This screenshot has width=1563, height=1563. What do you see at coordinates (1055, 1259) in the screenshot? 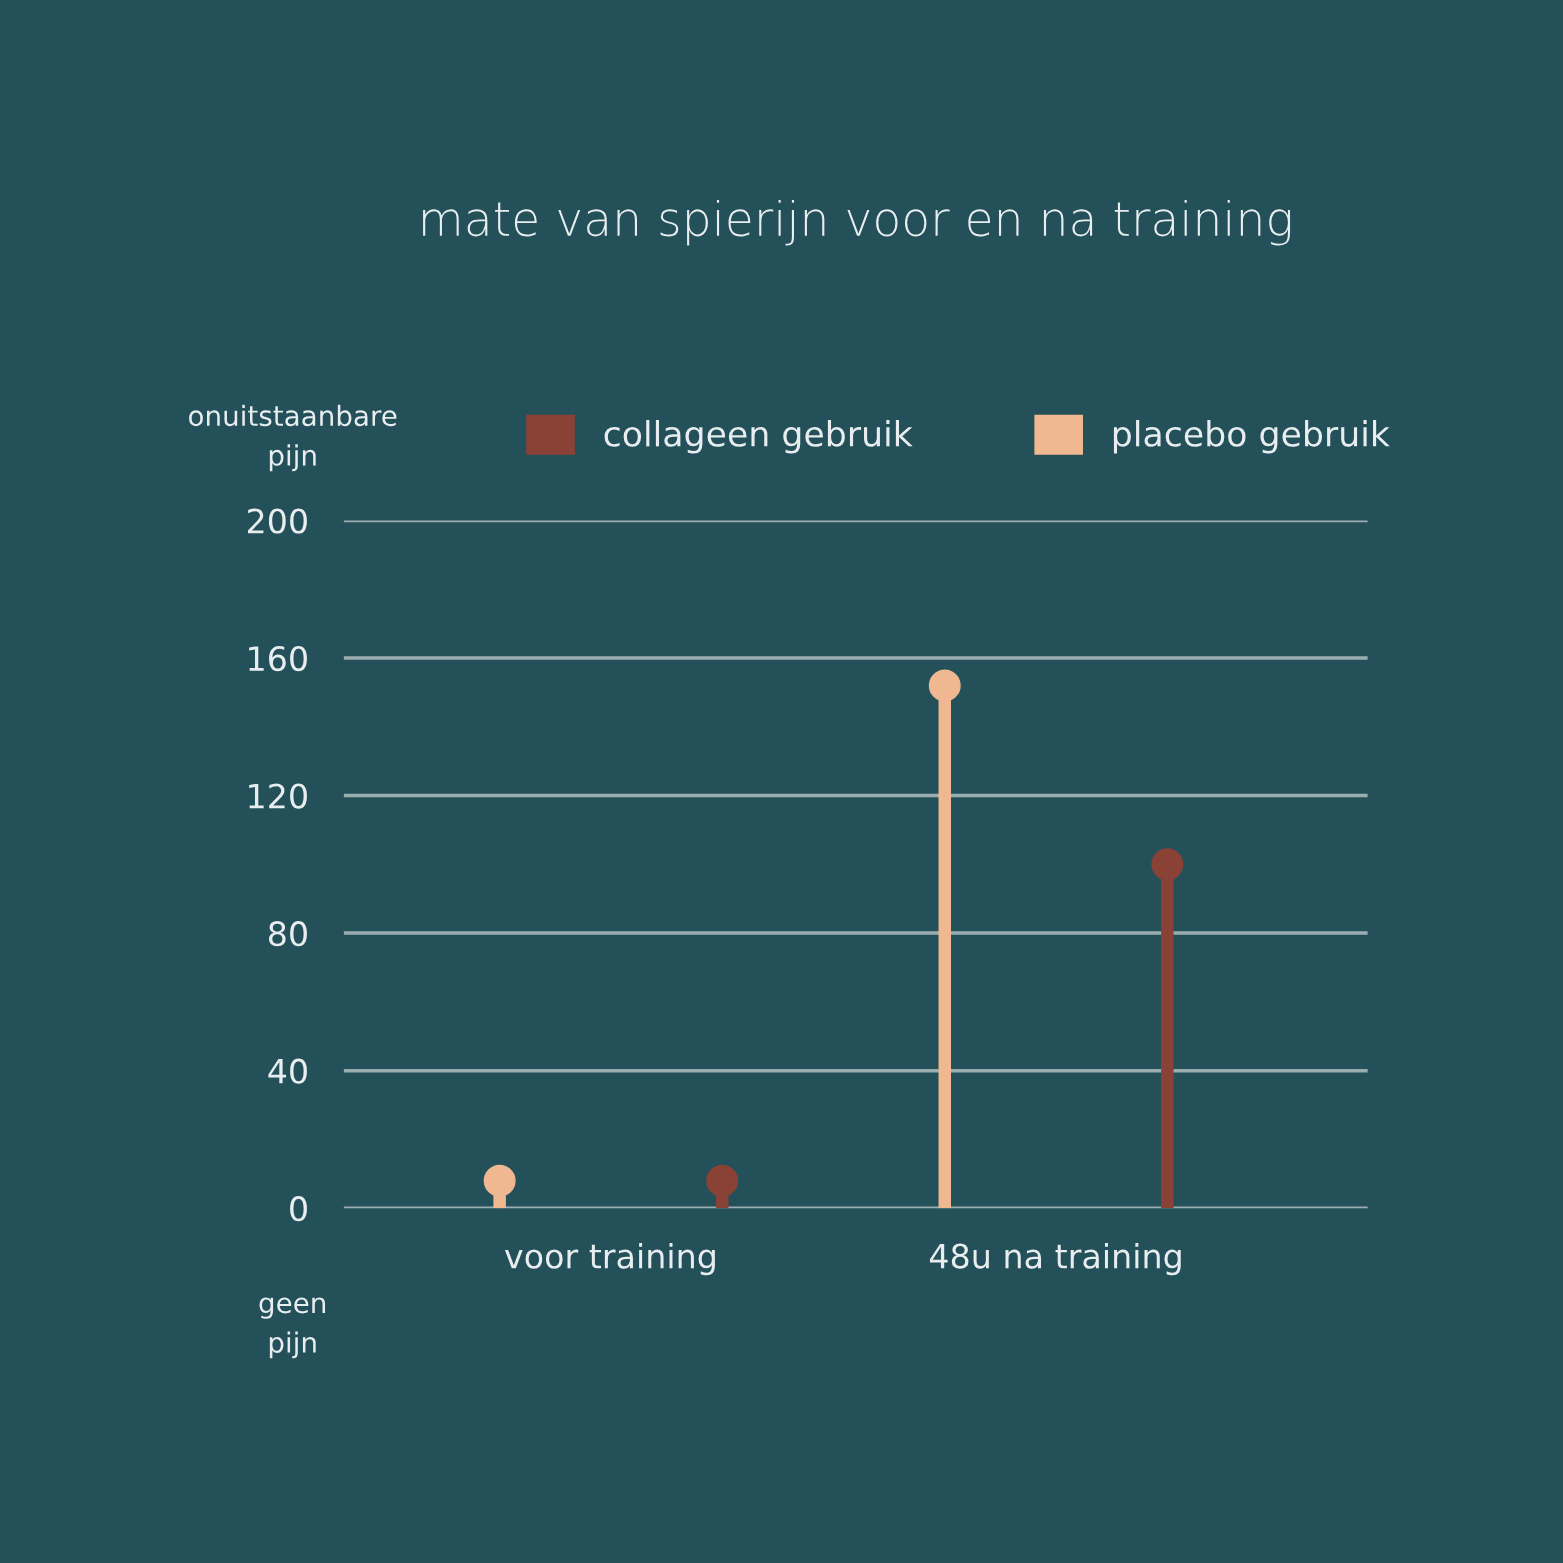
I see `x-tick-label: 48u na training` at bounding box center [1055, 1259].